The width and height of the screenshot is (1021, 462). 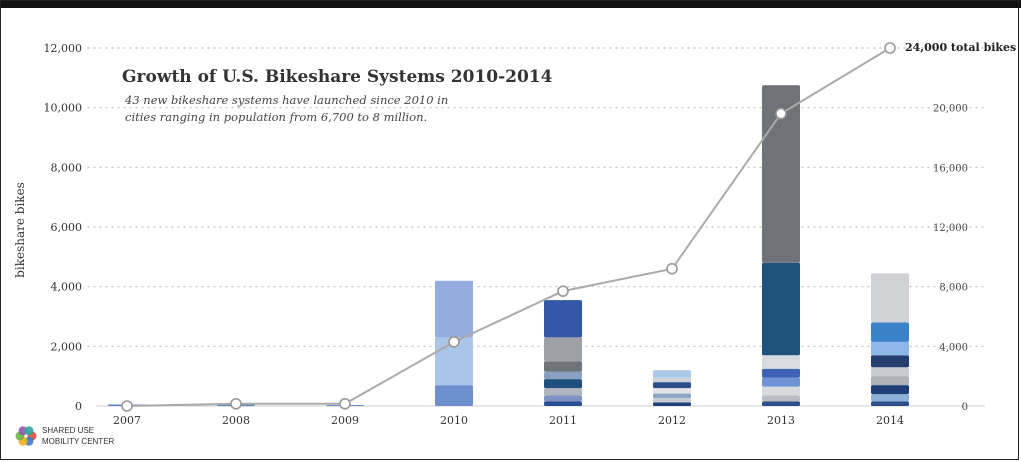 What do you see at coordinates (345, 420) in the screenshot?
I see `x-tick-label-2009: 2009` at bounding box center [345, 420].